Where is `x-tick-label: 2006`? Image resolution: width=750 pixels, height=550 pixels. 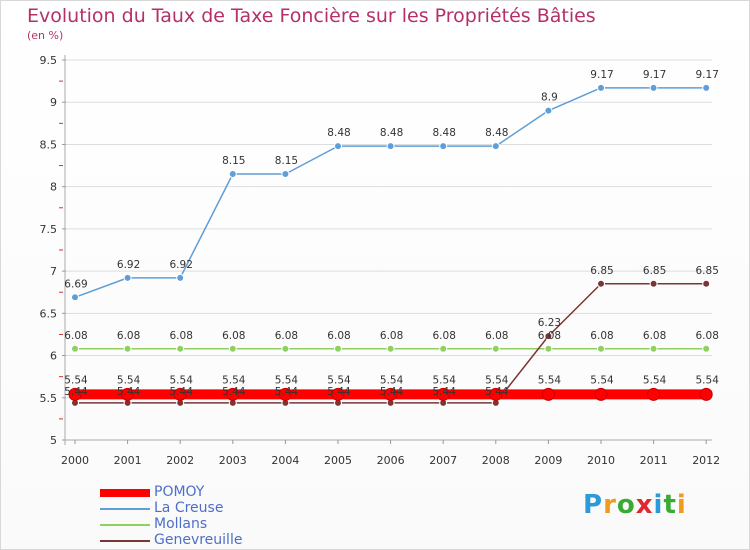 x-tick-label: 2006 is located at coordinates (391, 460).